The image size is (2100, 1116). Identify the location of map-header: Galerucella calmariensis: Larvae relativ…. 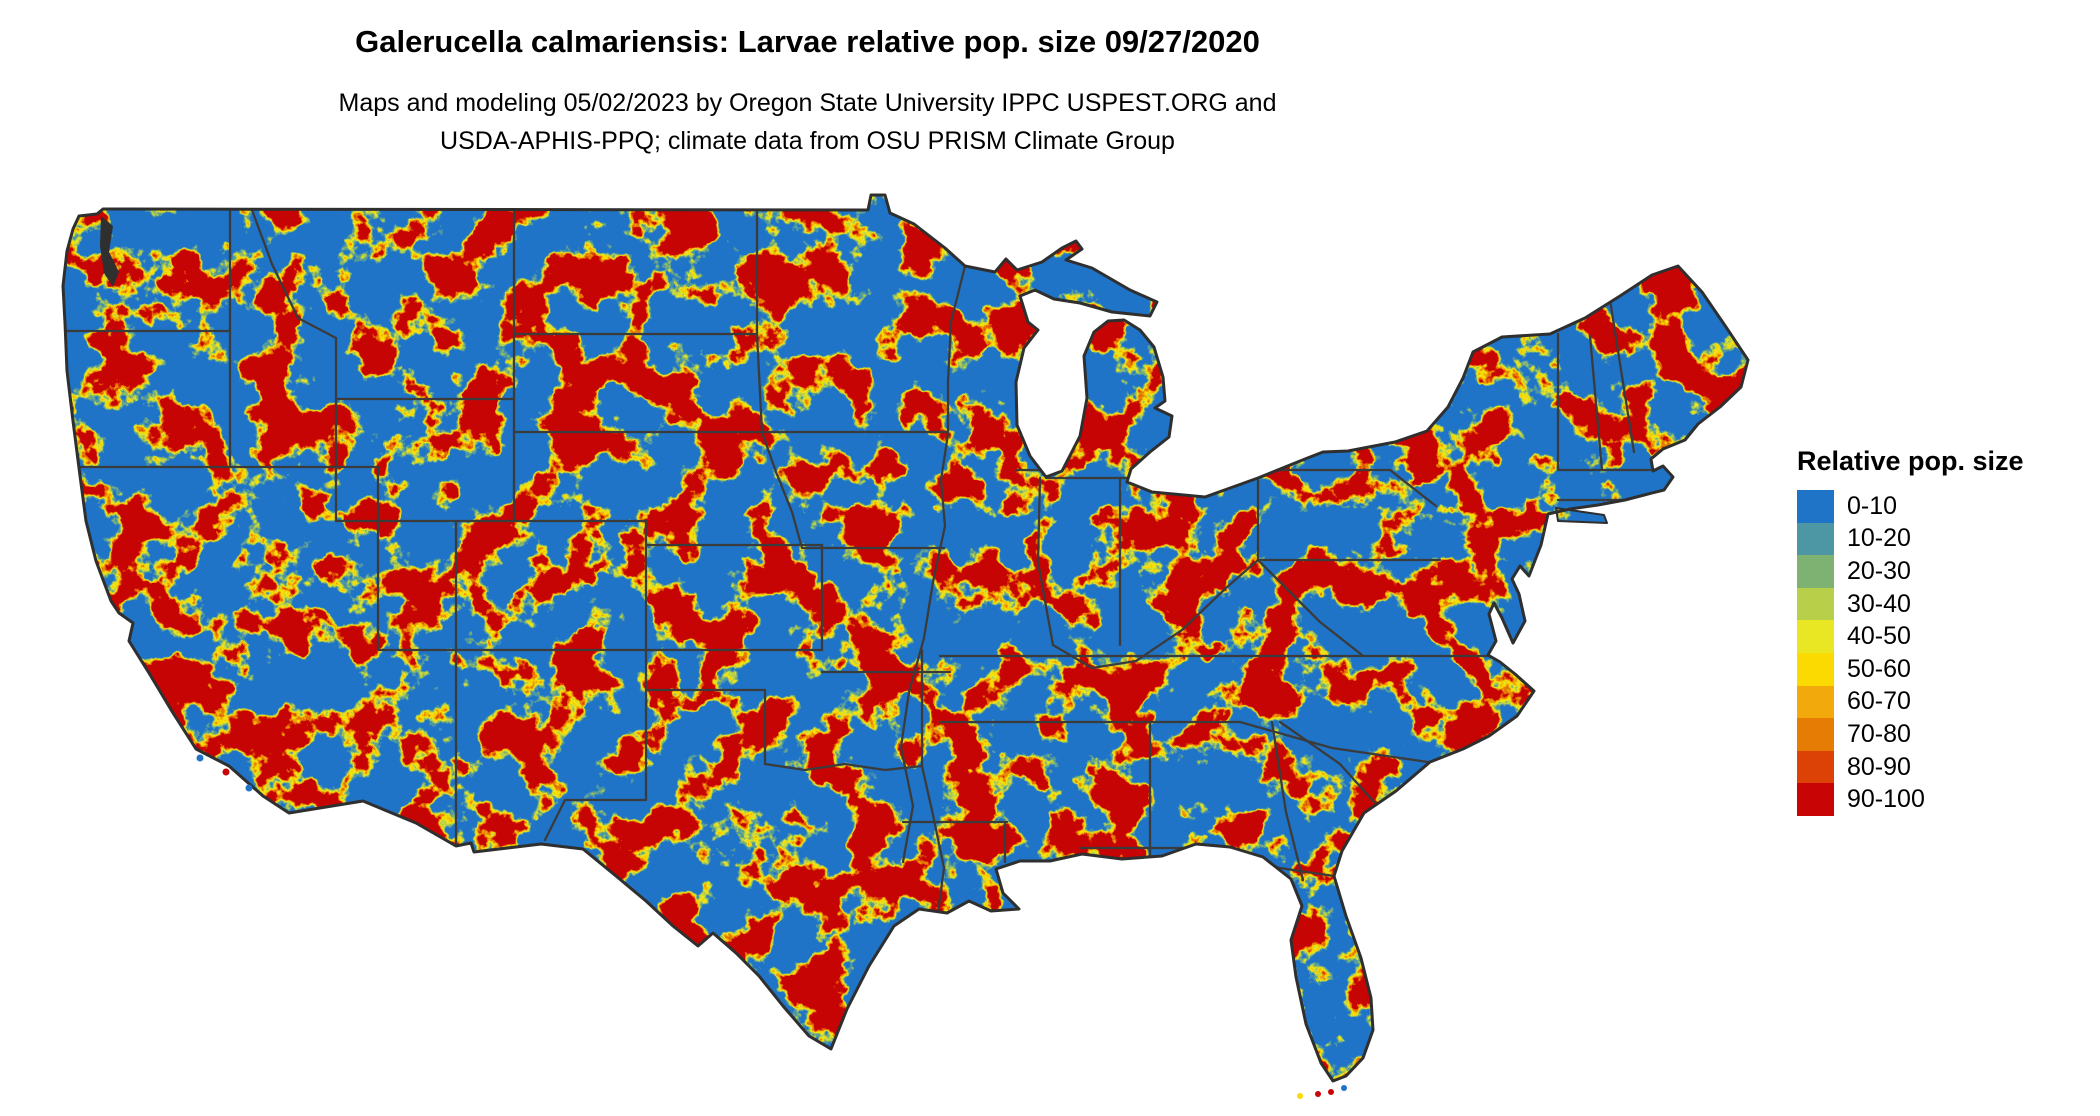
(807, 92).